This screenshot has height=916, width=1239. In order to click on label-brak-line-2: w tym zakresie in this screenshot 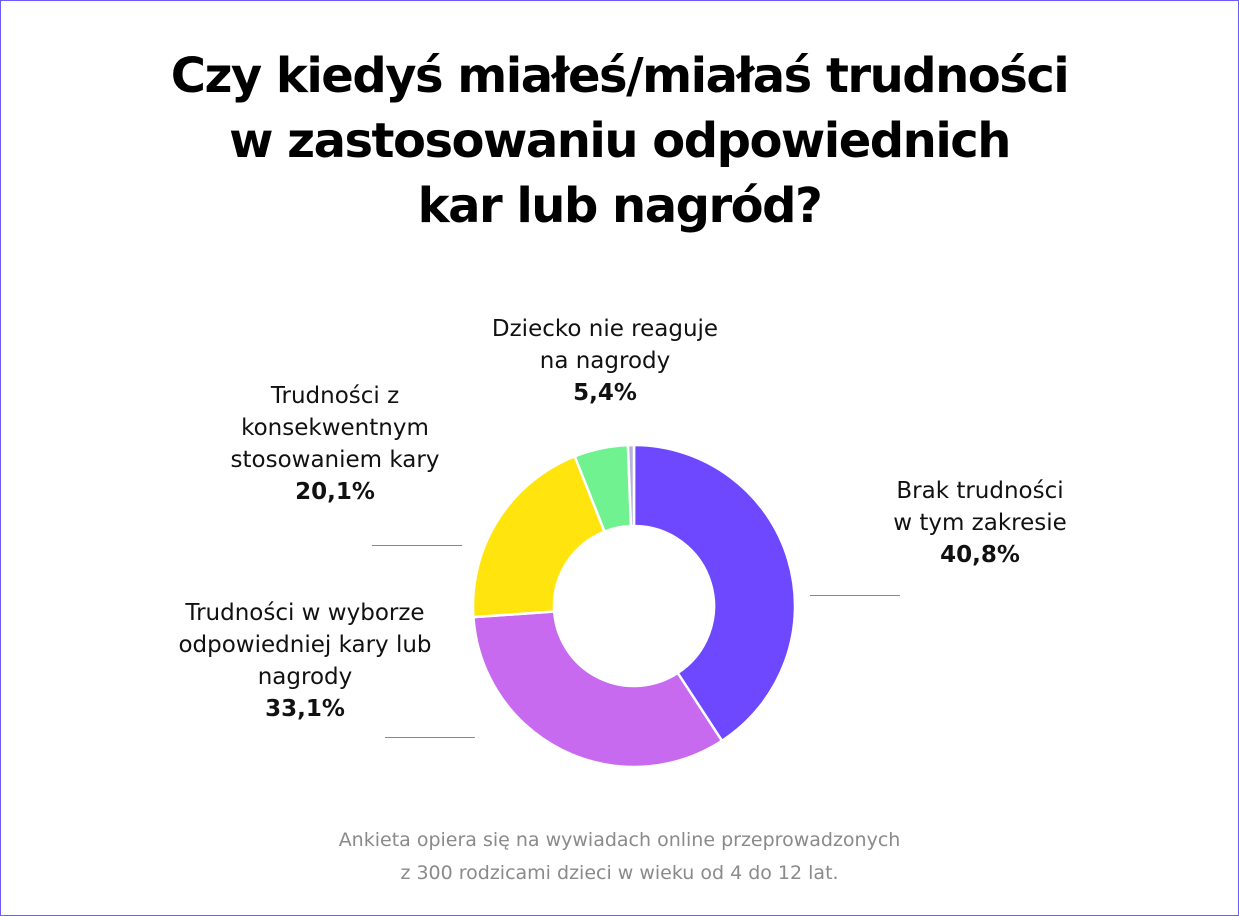, I will do `click(980, 523)`.